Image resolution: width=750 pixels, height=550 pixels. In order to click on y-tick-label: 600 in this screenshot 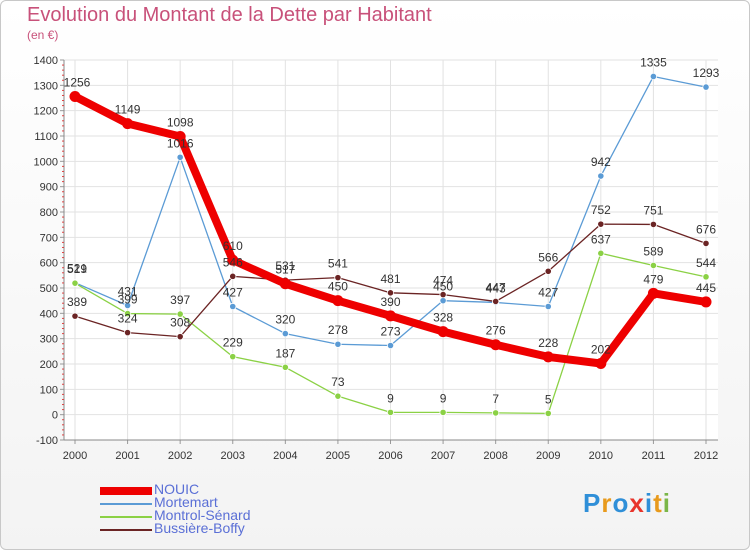, I will do `click(49, 264)`.